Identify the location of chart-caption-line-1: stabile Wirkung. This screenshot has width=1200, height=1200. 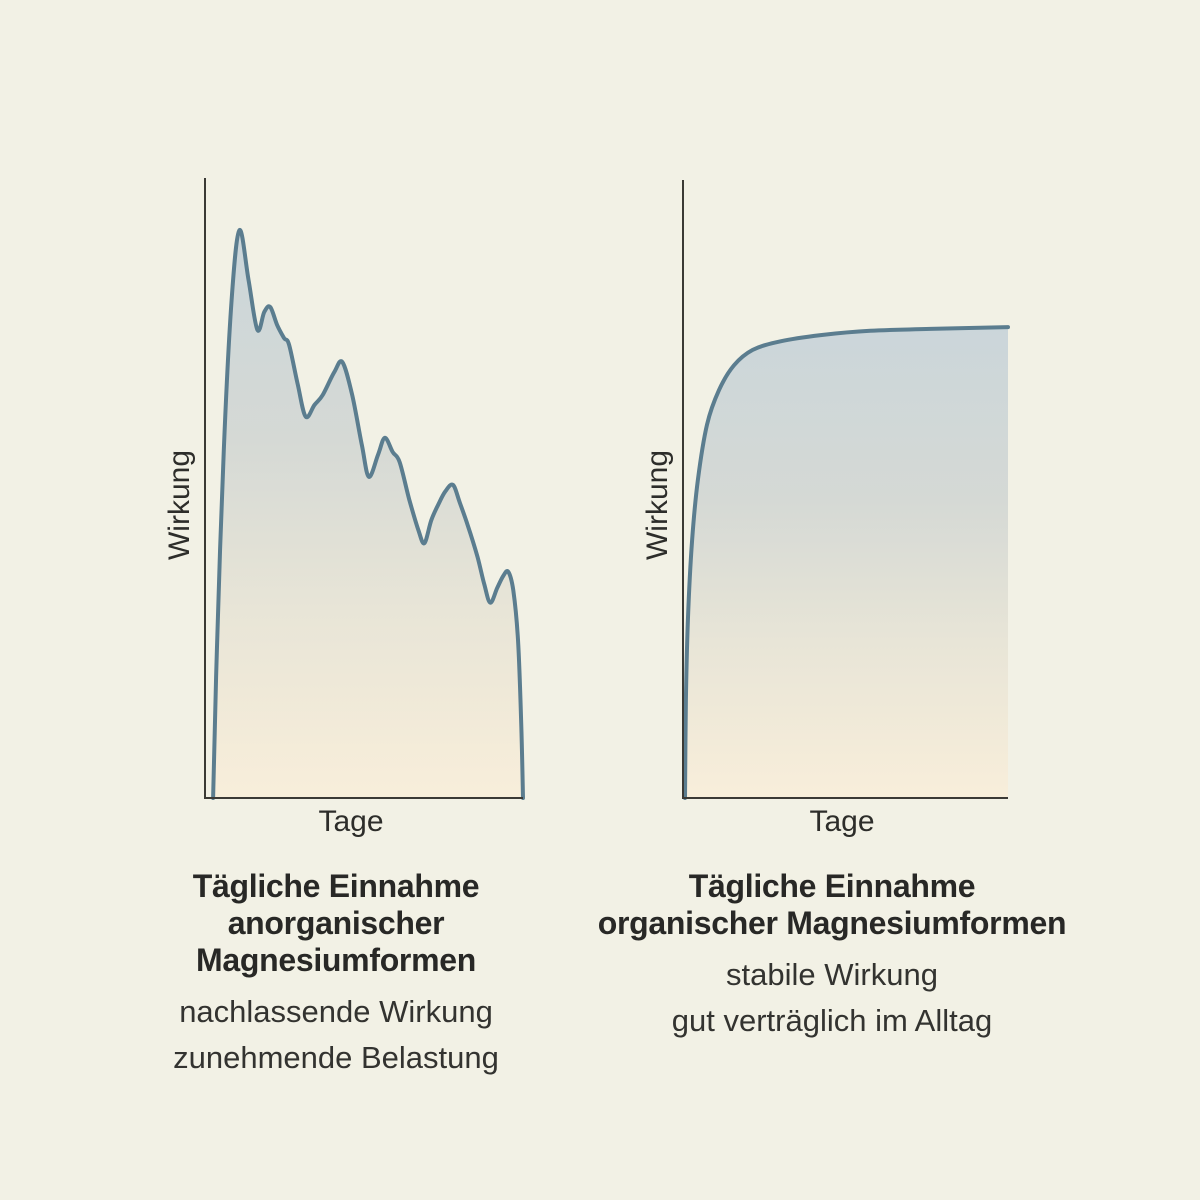
(832, 974).